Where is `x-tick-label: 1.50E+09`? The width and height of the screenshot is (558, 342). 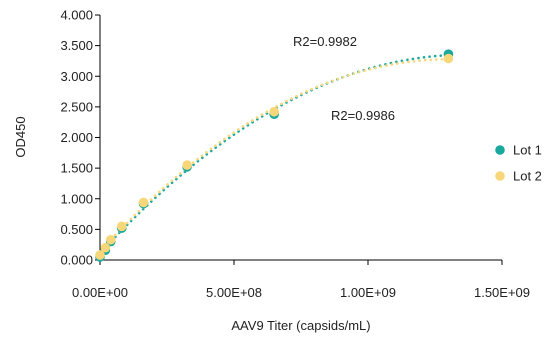 x-tick-label: 1.50E+09 is located at coordinates (502, 292).